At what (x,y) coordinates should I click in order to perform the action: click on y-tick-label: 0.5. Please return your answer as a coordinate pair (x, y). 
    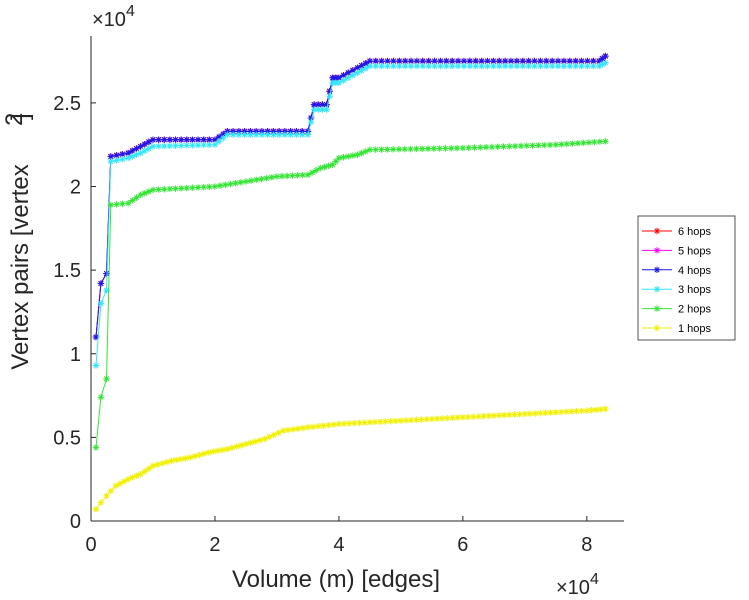
    Looking at the image, I should click on (67, 438).